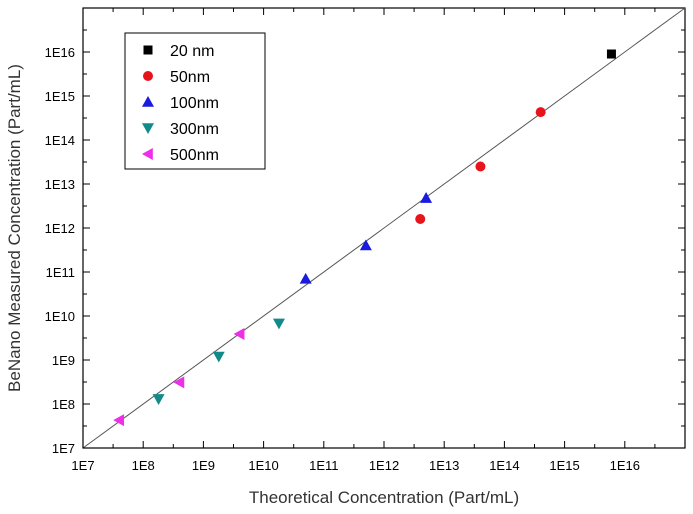 Image resolution: width=693 pixels, height=514 pixels. Describe the element at coordinates (611, 54) in the screenshot. I see `data-point-20nm` at that location.